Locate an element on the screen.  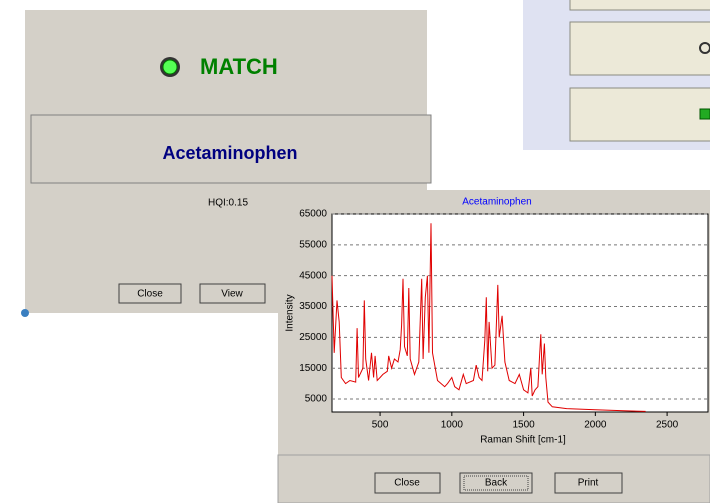
y-tick-label: 5000 is located at coordinates (316, 399).